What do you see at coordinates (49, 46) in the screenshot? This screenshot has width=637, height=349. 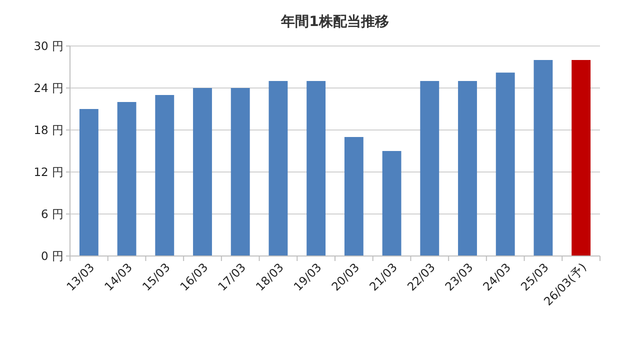 I see `y-tick-label: 30 円` at bounding box center [49, 46].